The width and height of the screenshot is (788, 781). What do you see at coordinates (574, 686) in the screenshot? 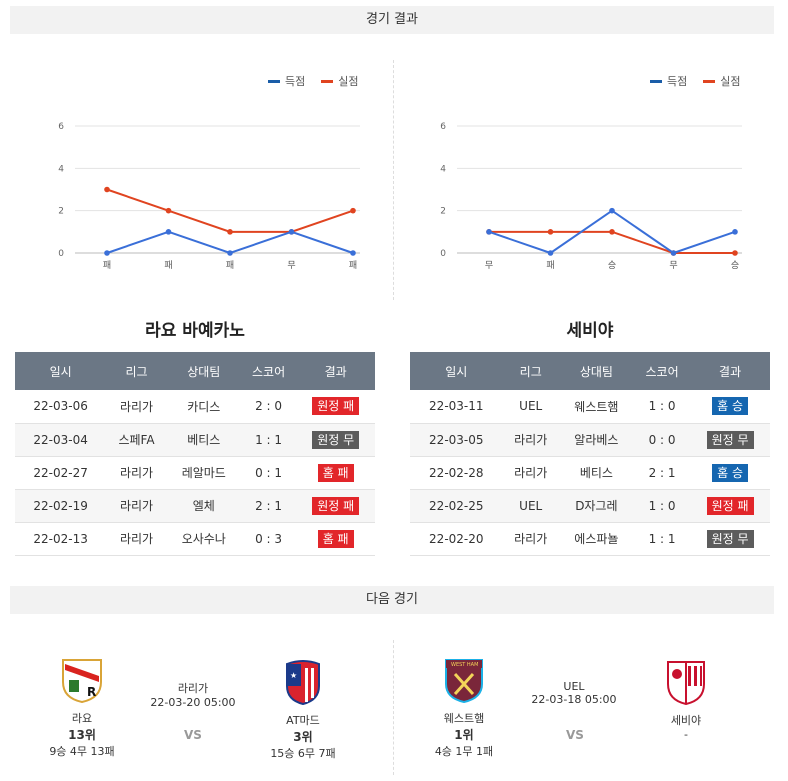
I see `match-league: UEL` at bounding box center [574, 686].